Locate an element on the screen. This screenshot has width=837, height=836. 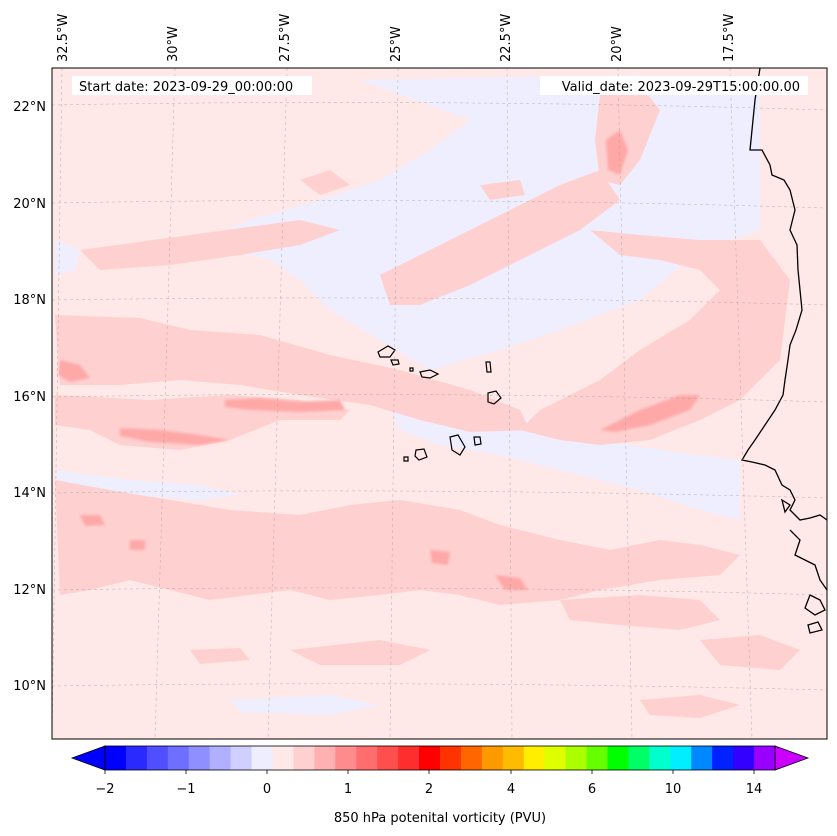
lat-label: 18°N is located at coordinates (29, 300).